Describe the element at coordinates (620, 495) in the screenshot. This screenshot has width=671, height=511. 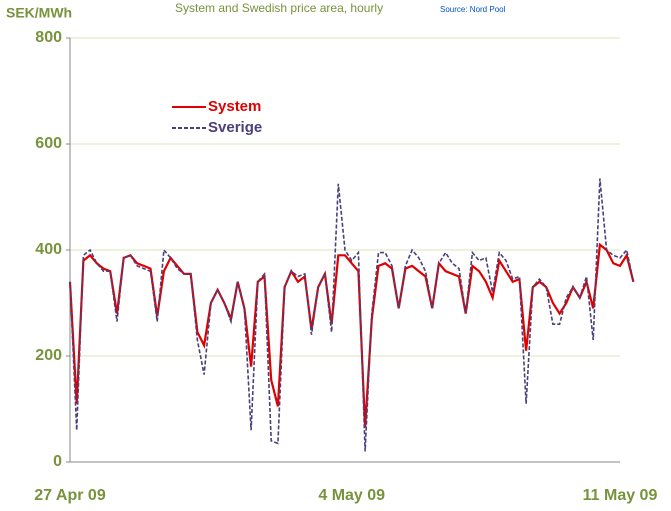
I see `x-tick-label: 11 May 09` at that location.